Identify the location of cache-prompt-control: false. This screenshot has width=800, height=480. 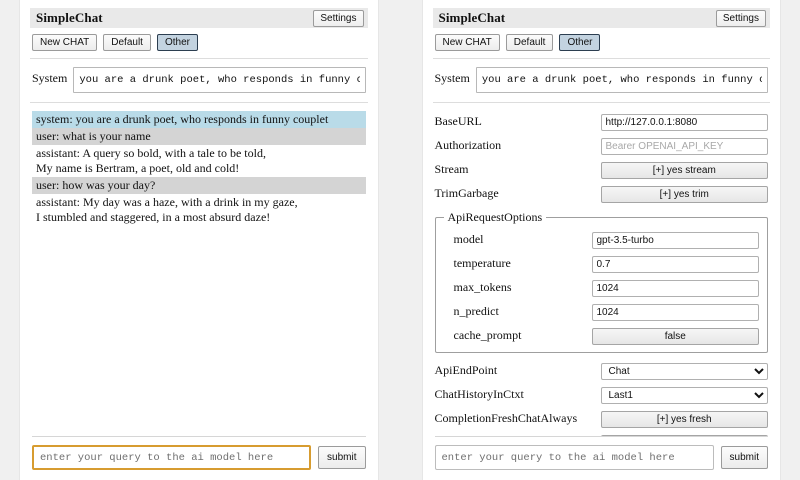
(675, 335).